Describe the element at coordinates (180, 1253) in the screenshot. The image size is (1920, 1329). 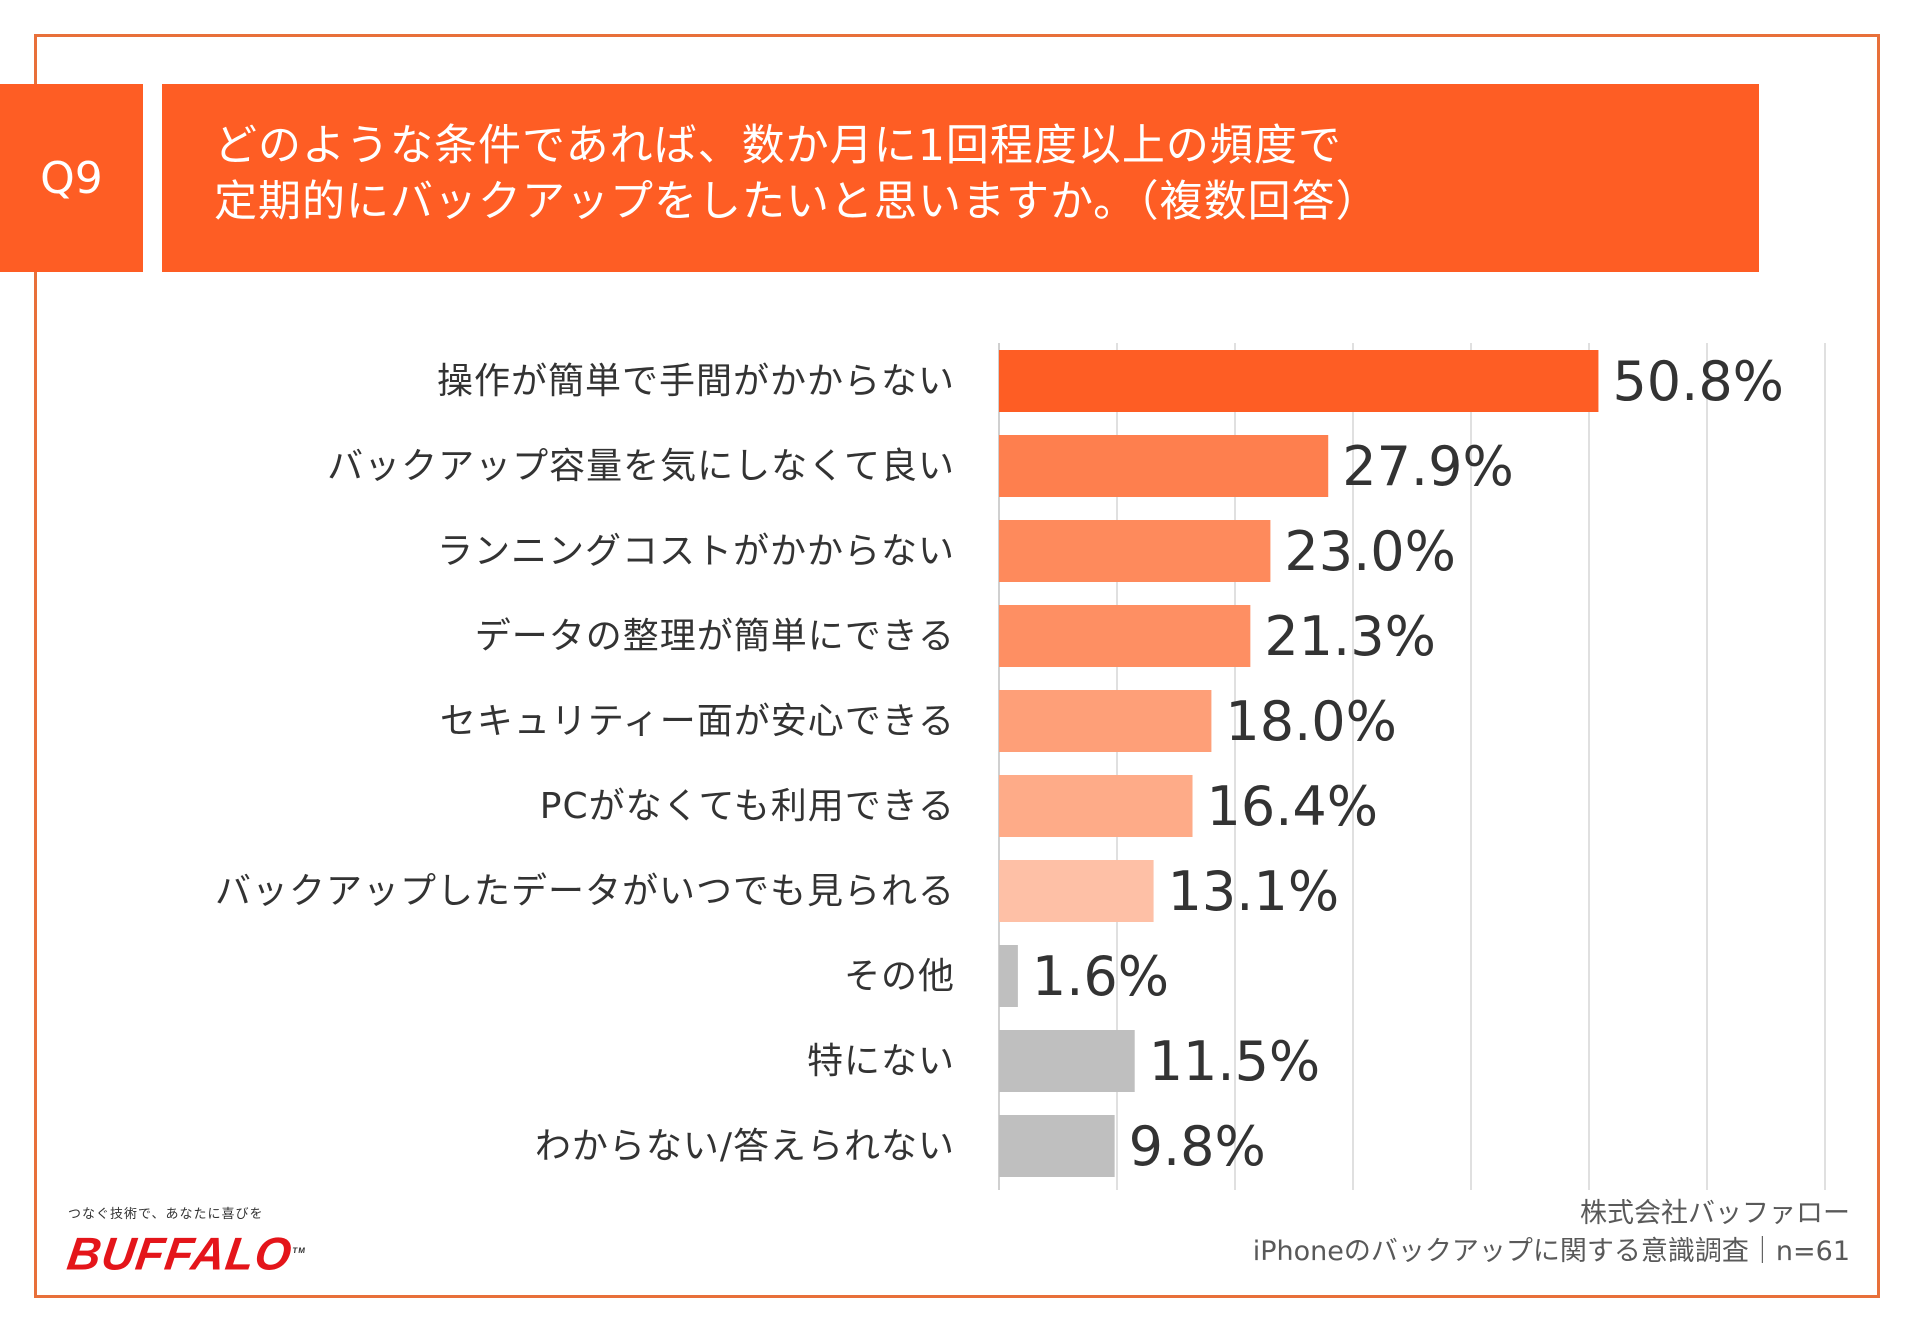
I see `buffalo-logo-text: BUFFALO` at that location.